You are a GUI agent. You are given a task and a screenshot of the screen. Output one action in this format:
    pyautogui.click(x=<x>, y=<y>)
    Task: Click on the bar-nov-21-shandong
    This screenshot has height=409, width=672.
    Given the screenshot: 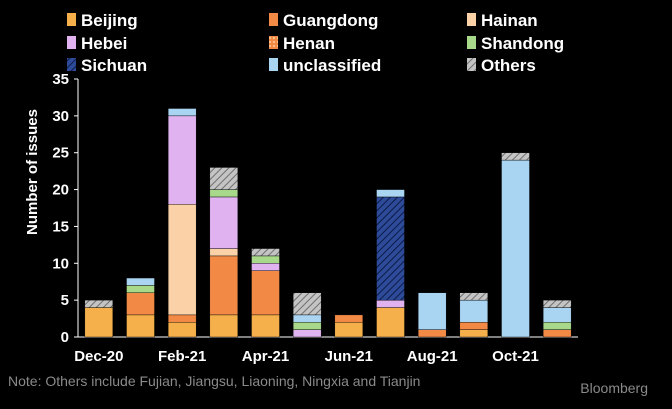 What is the action you would take?
    pyautogui.click(x=557, y=326)
    